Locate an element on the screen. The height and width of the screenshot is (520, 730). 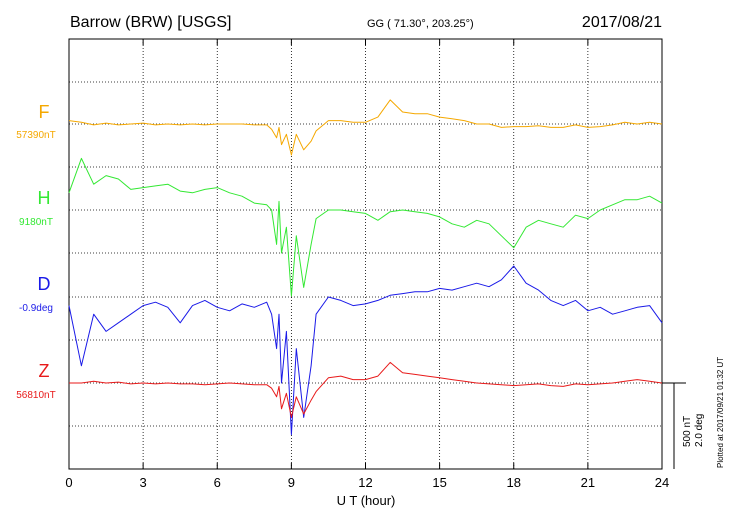
series-baseline-z: 56810nT is located at coordinates (35, 395).